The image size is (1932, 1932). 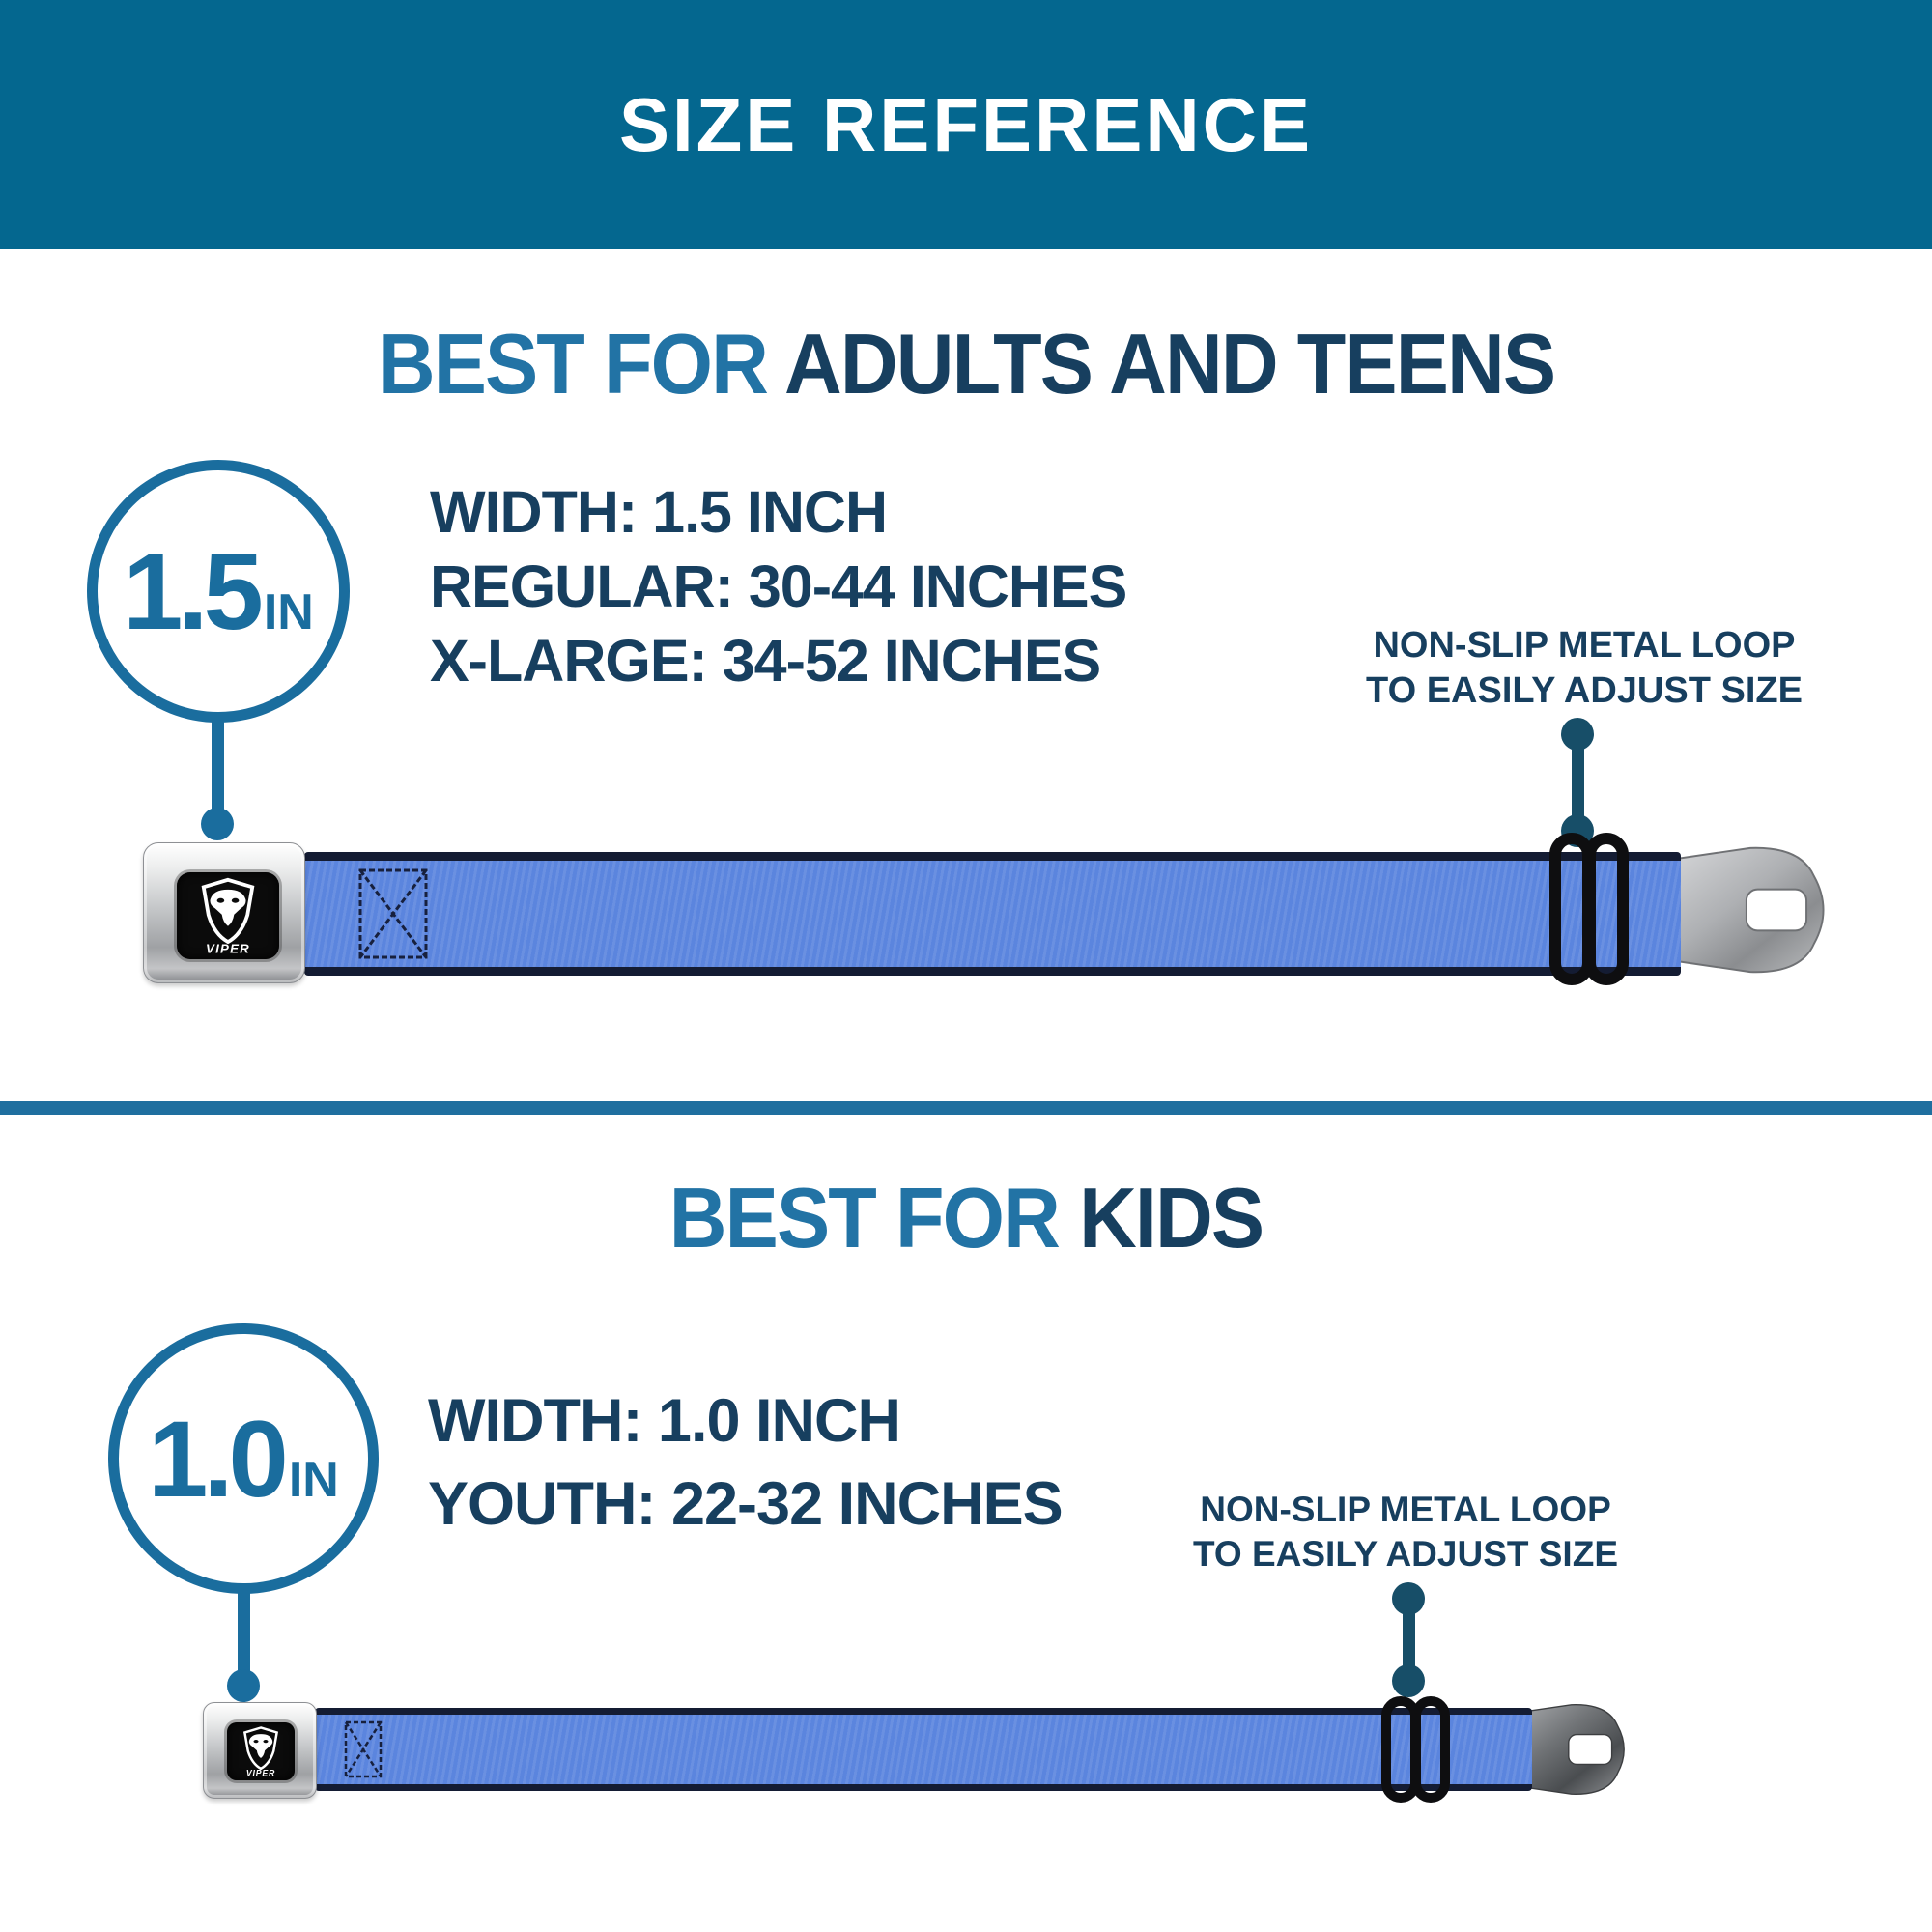 What do you see at coordinates (1171, 1217) in the screenshot?
I see `heading-audience-kids: KIDS` at bounding box center [1171, 1217].